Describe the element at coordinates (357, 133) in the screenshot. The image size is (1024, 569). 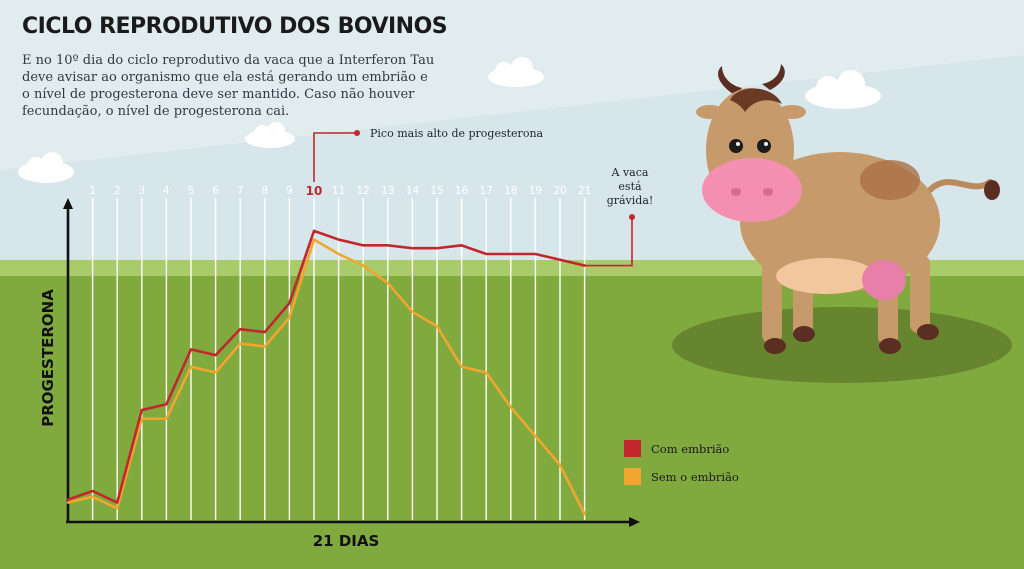
I see `peak-annotation-dot` at that location.